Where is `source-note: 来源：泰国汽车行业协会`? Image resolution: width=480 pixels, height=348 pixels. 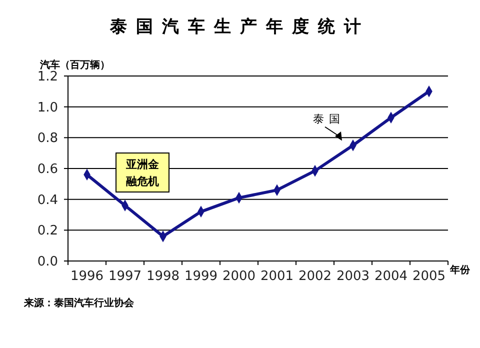 source-note: 来源：泰国汽车行业协会 is located at coordinates (79, 303).